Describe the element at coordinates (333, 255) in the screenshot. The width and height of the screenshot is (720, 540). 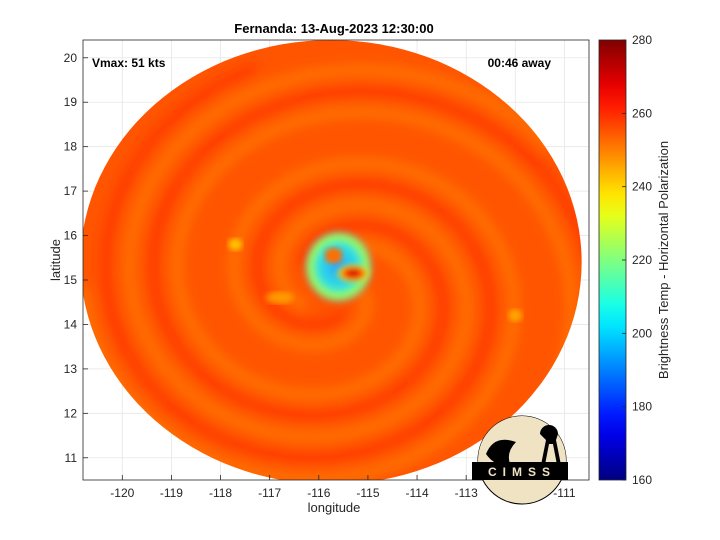
I see `eye` at that location.